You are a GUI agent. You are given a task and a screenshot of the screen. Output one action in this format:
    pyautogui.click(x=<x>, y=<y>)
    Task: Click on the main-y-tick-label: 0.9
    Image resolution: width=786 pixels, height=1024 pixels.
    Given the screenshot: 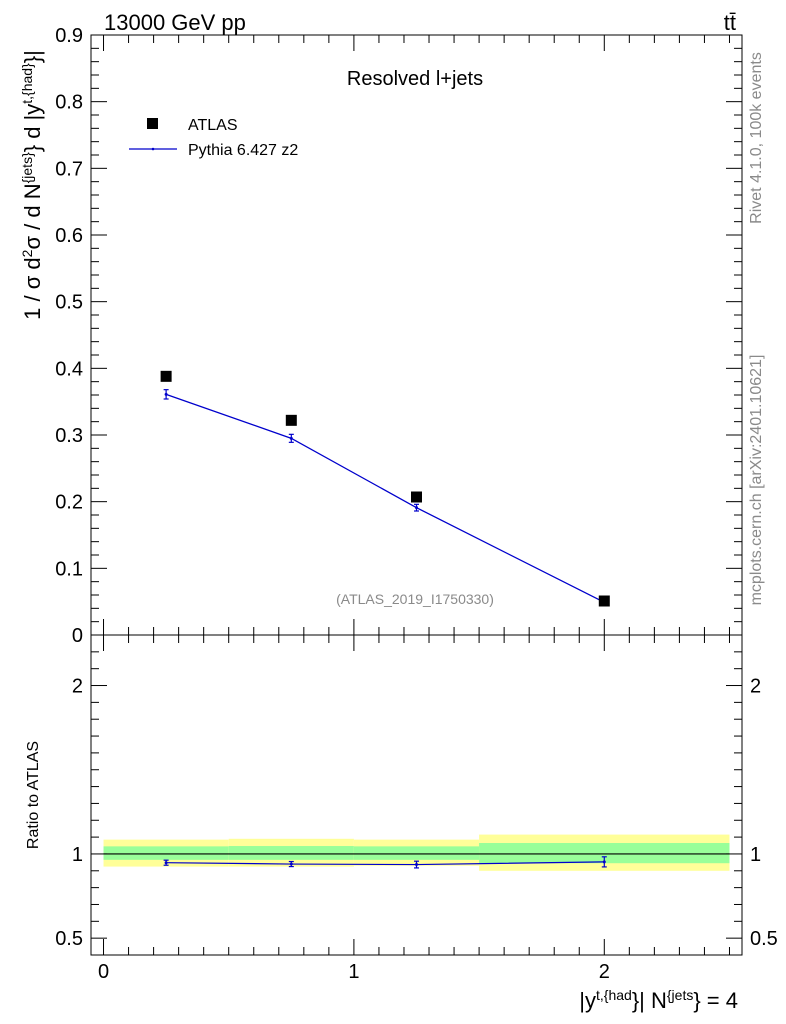 What is the action you would take?
    pyautogui.click(x=69, y=36)
    